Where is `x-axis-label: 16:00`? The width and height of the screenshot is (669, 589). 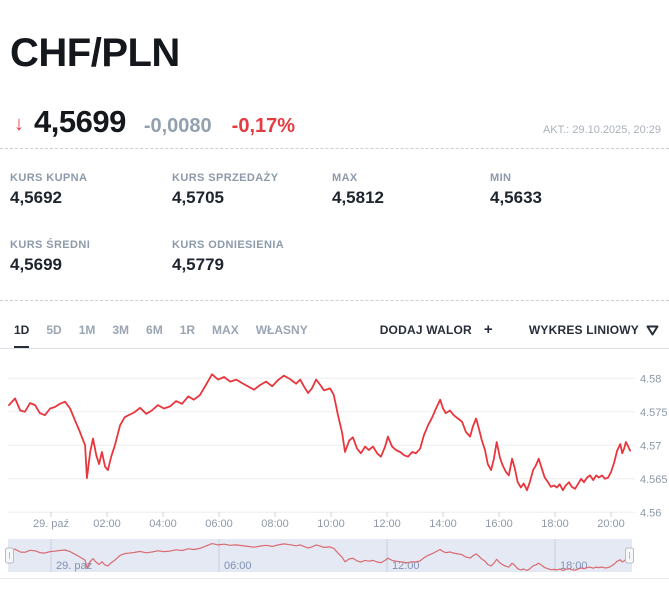
x-axis-label: 16:00 is located at coordinates (499, 524).